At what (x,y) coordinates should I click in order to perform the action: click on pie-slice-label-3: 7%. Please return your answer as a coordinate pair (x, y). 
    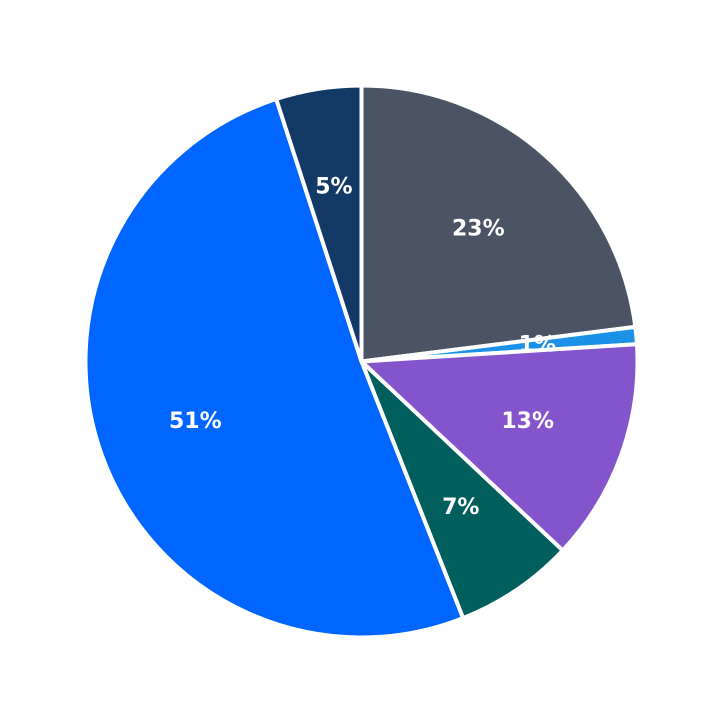
    Looking at the image, I should click on (460, 507).